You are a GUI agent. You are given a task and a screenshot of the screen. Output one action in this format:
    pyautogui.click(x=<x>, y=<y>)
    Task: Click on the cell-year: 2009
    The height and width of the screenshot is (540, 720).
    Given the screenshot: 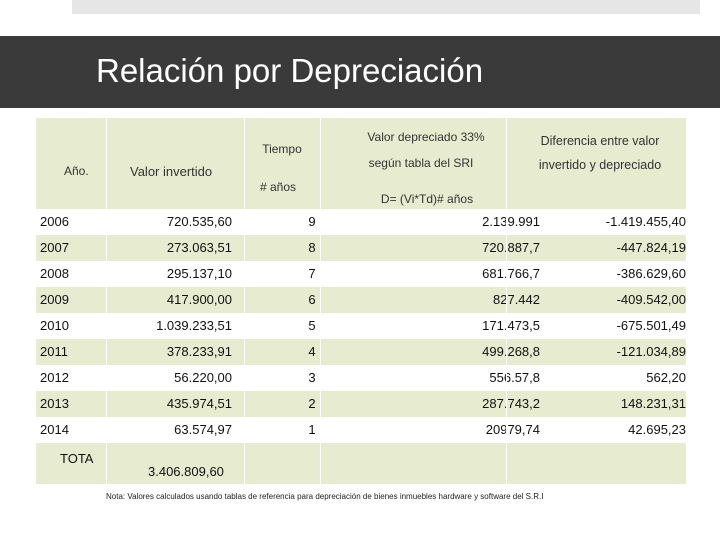 What is the action you would take?
    pyautogui.click(x=54, y=299)
    